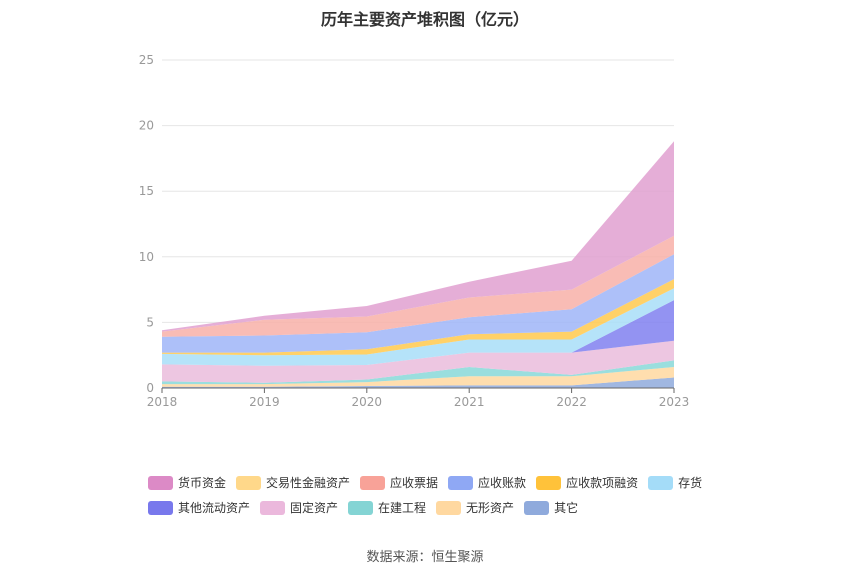  I want to click on legend-item: 在建工程, so click(387, 507).